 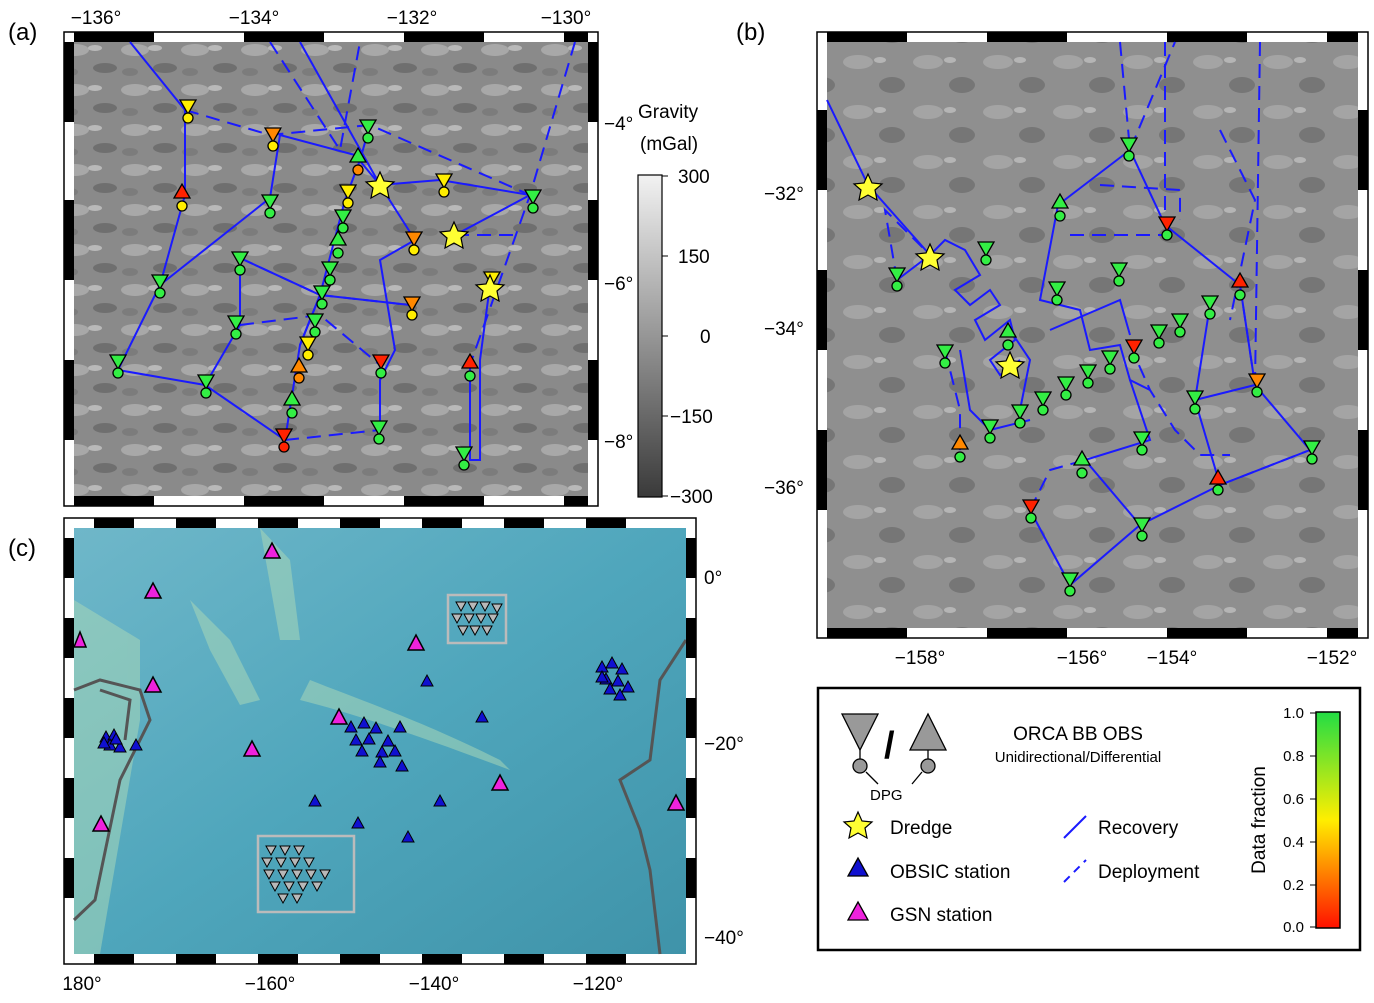 I want to click on tick-b-x1: −158°, so click(x=920, y=658).